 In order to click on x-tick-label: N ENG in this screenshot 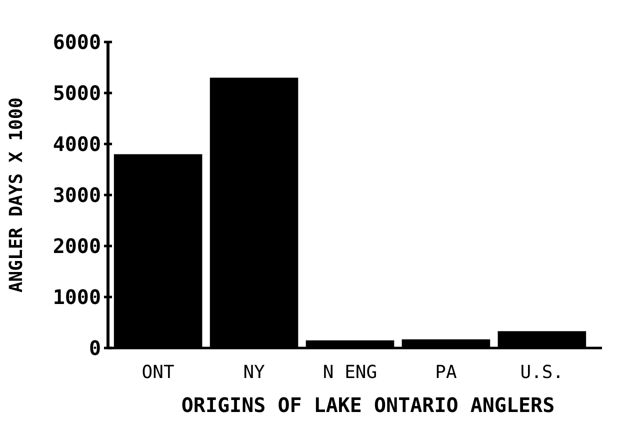, I will do `click(350, 372)`.